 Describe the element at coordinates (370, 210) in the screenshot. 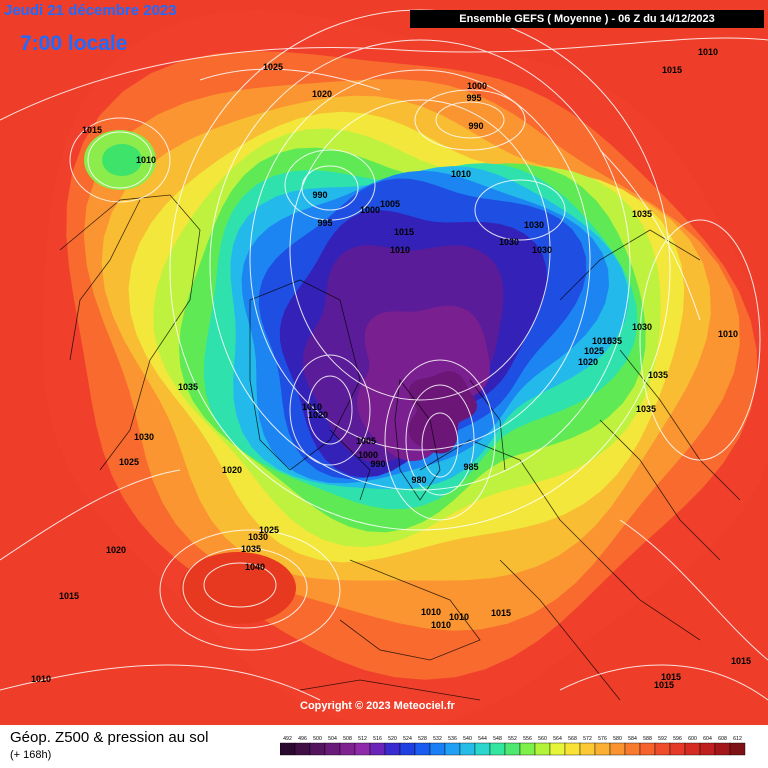

I see `isobar-label: 1000` at that location.